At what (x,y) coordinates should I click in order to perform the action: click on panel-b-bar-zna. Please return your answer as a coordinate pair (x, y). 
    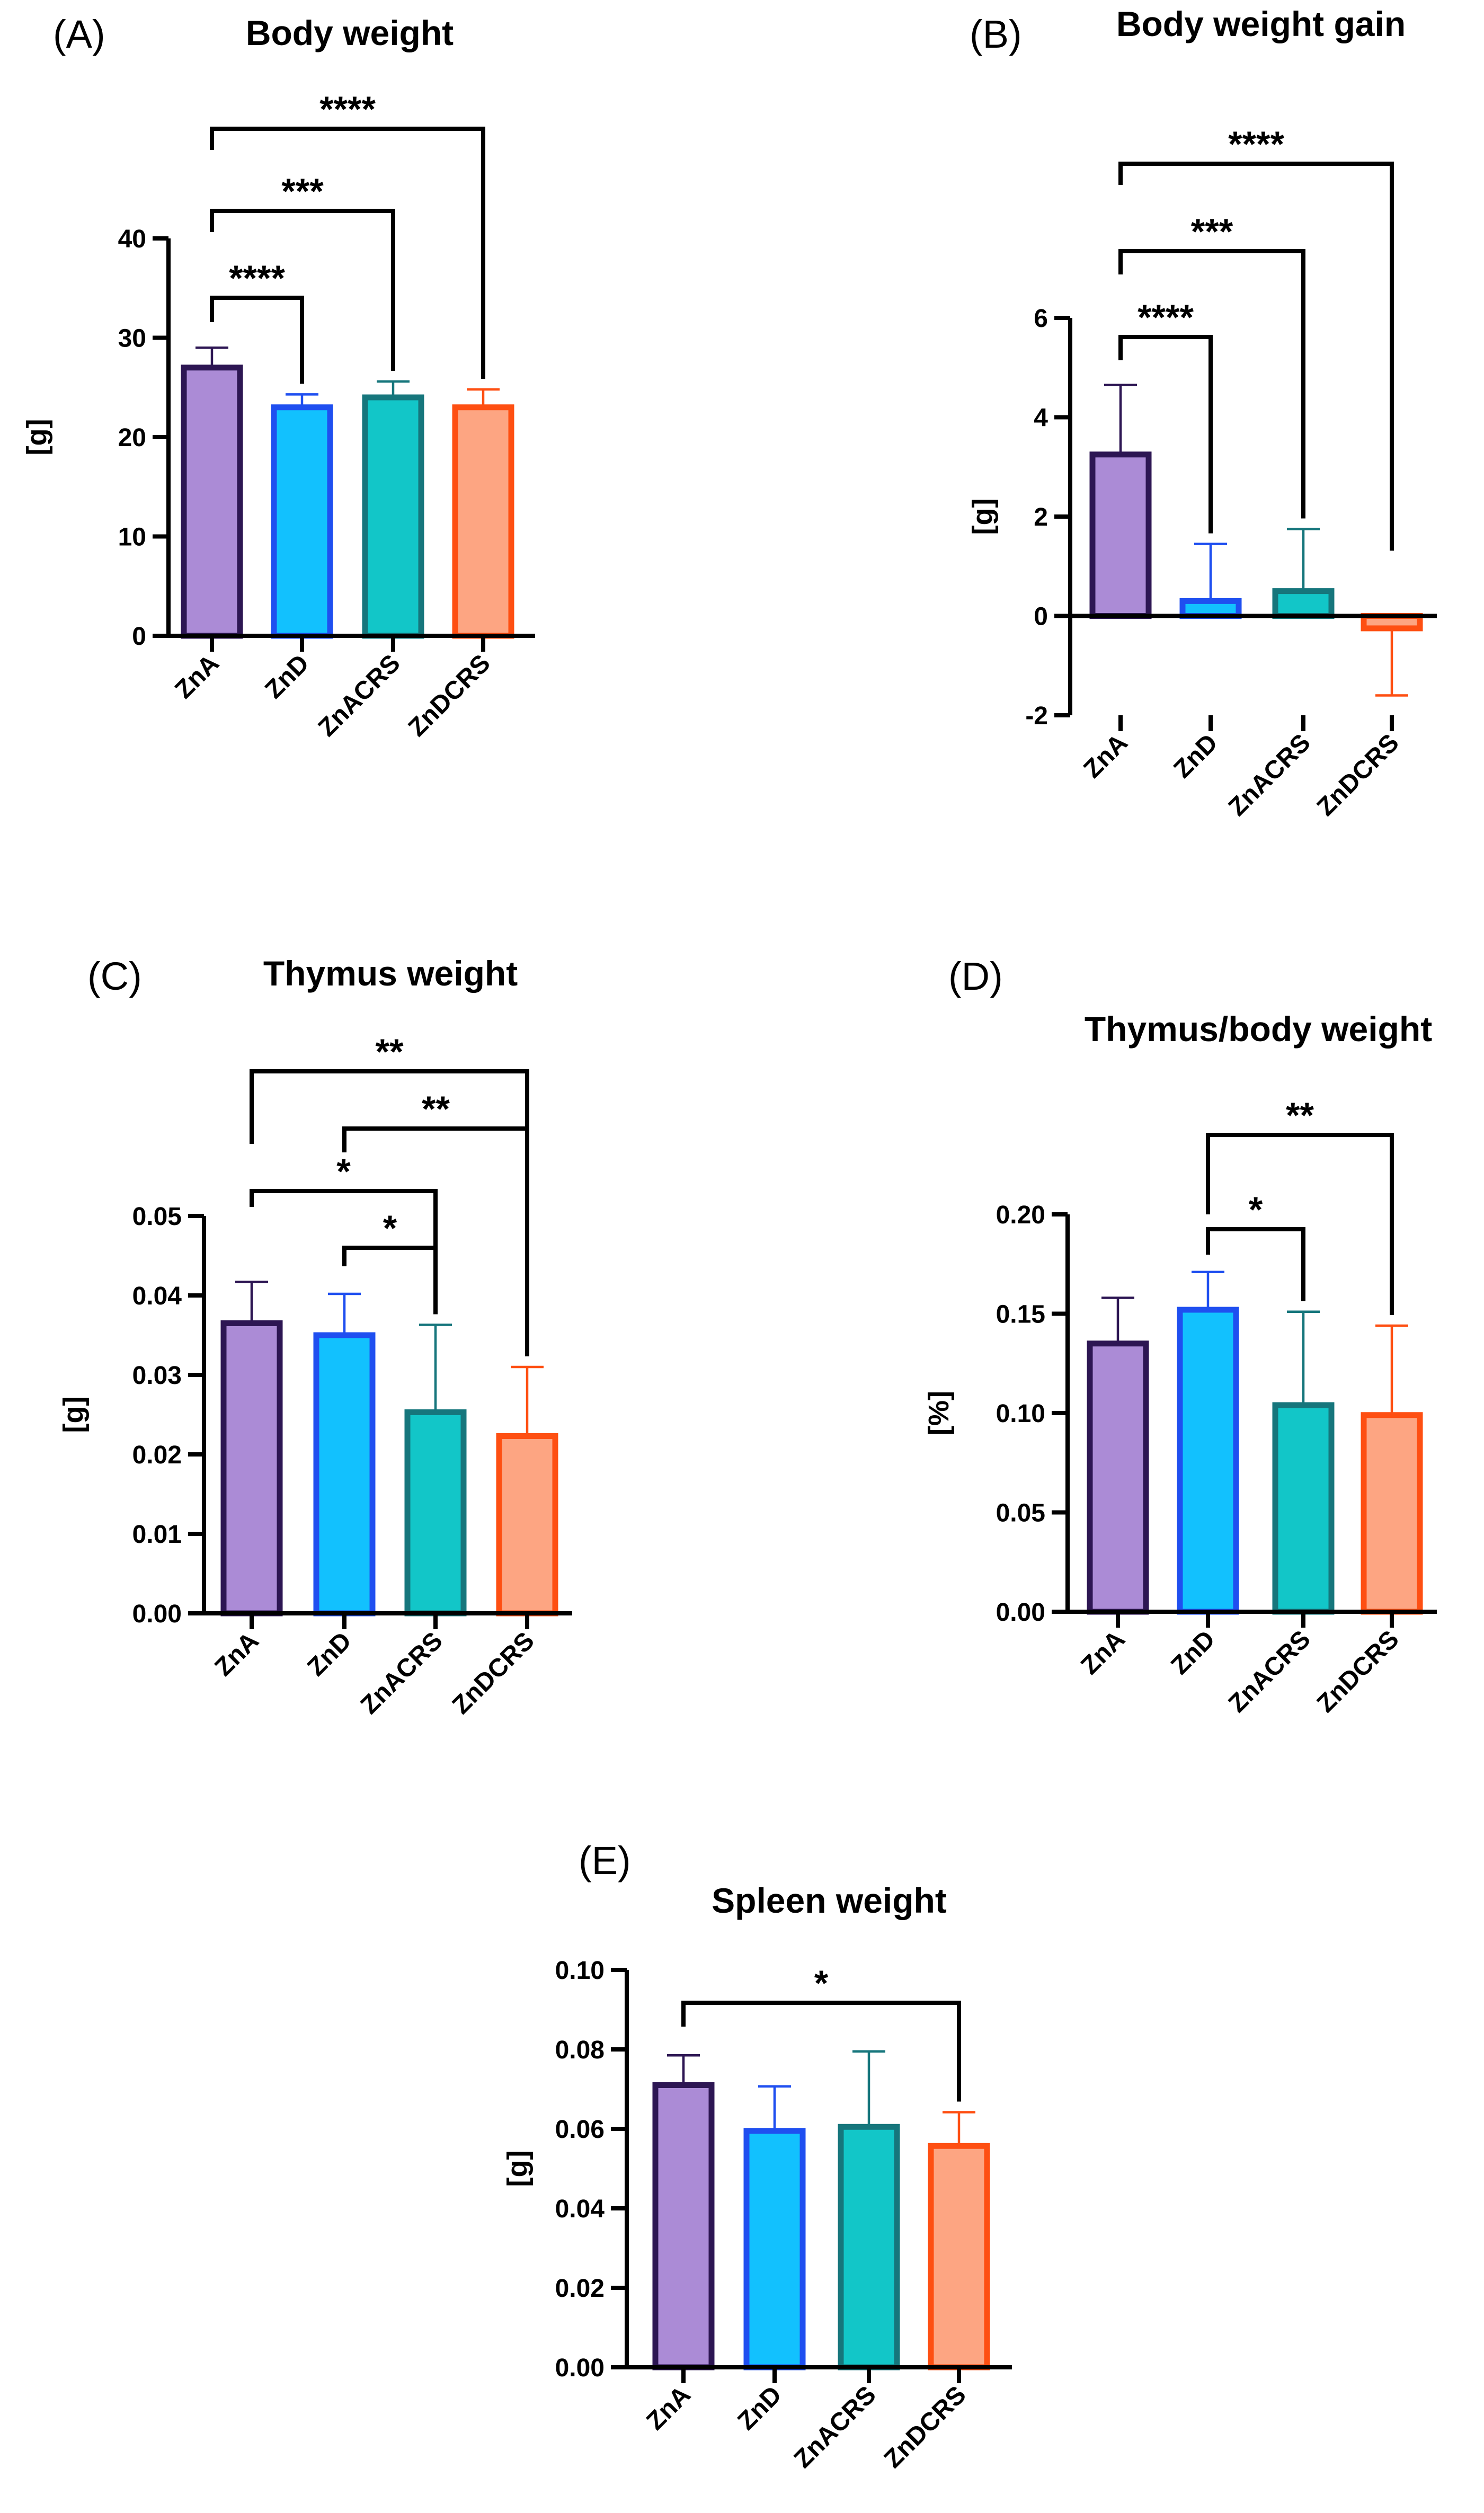
    Looking at the image, I should click on (1121, 535).